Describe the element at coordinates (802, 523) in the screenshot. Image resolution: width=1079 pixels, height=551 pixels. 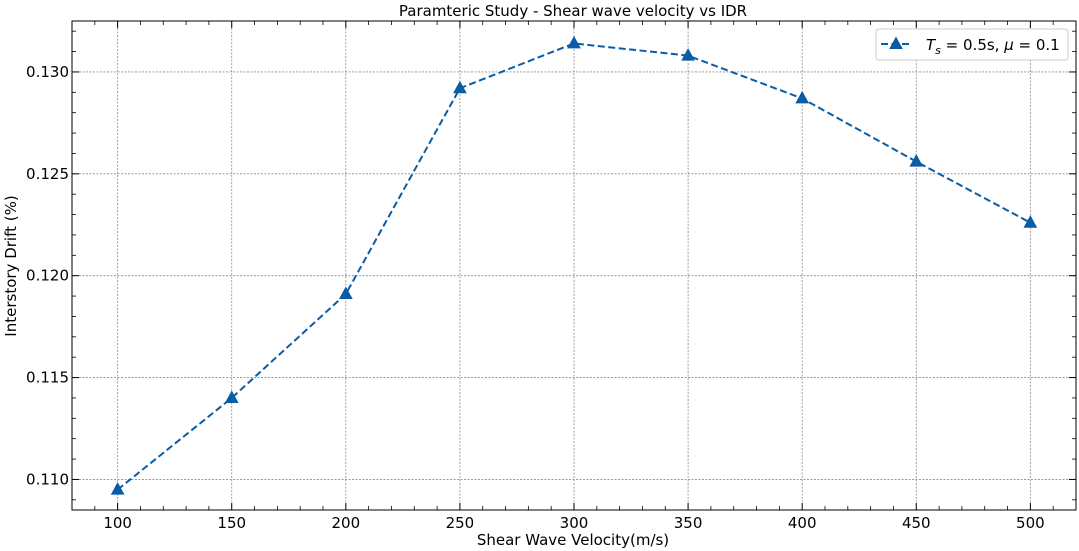
I see `x-tick-label: 400` at that location.